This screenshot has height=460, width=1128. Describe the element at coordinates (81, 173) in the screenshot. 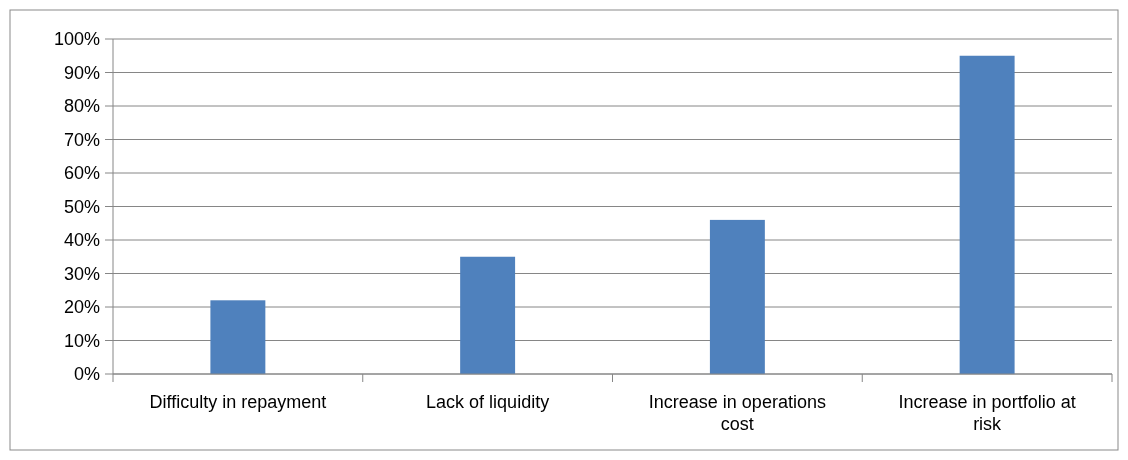

I see `y-tick-label: 60%` at that location.